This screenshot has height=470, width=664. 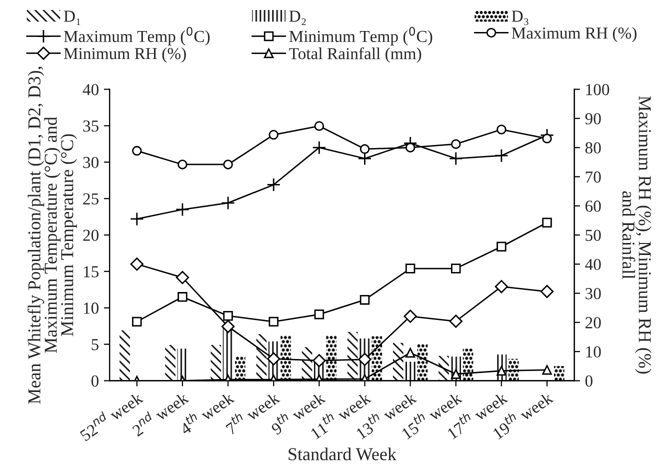 What do you see at coordinates (355, 55) in the screenshot?
I see `legend-label: Total Rainfall (mm)` at bounding box center [355, 55].